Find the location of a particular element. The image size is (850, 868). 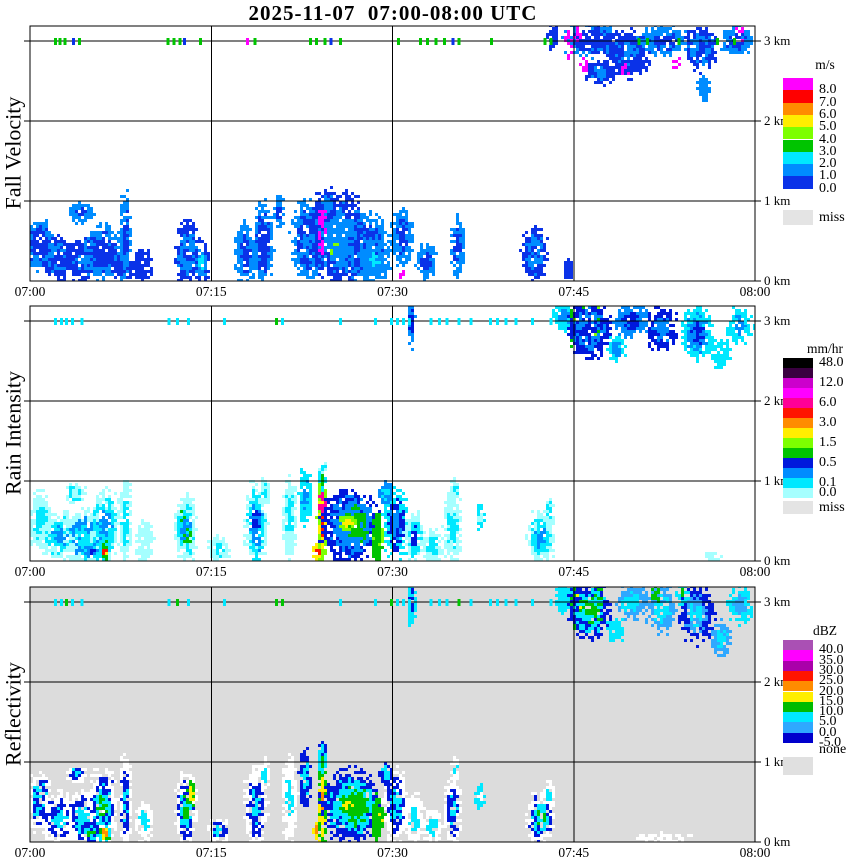

ylabel-fall-velocity: Fall Velocity is located at coordinates (13, 153).